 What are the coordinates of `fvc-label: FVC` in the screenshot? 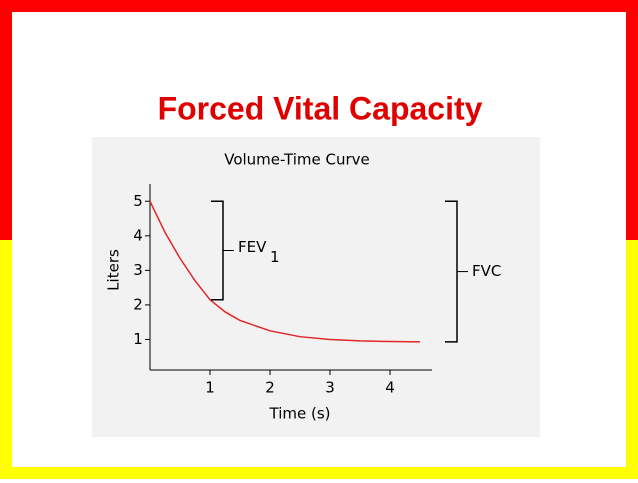 It's located at (486, 271).